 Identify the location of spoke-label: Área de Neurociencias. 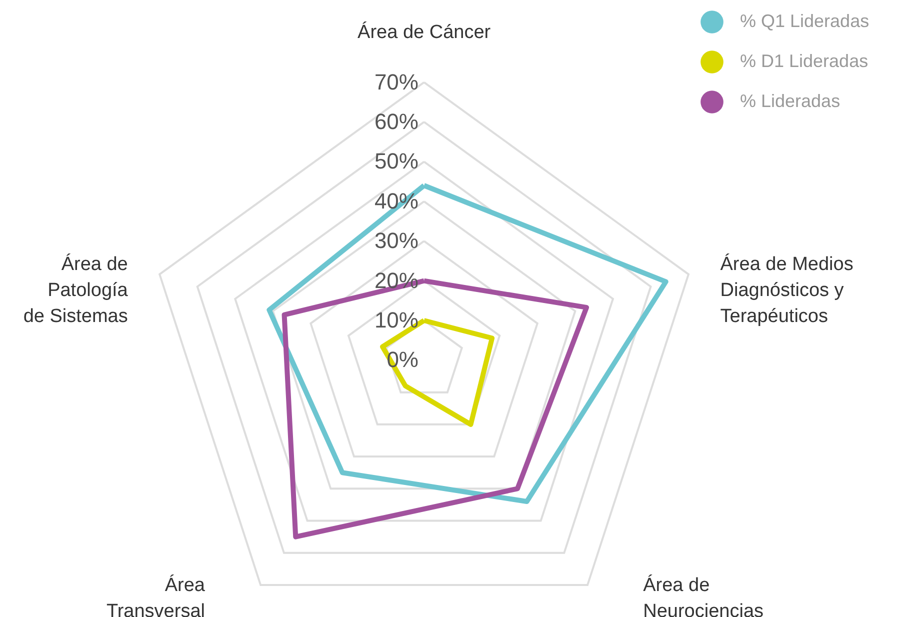
(703, 595).